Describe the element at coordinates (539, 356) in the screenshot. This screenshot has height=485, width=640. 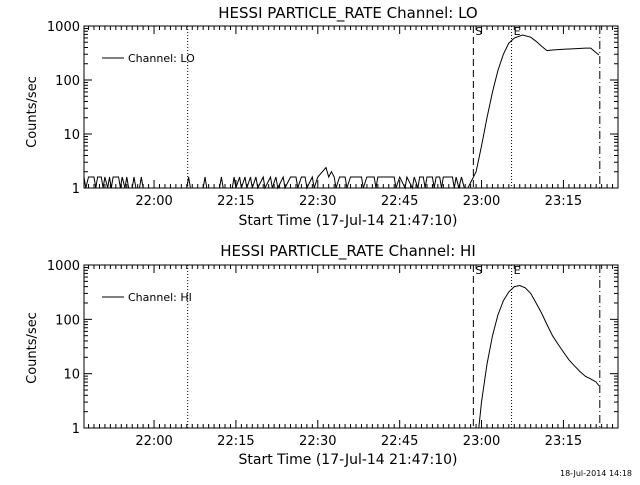
I see `series-line-channelhi` at that location.